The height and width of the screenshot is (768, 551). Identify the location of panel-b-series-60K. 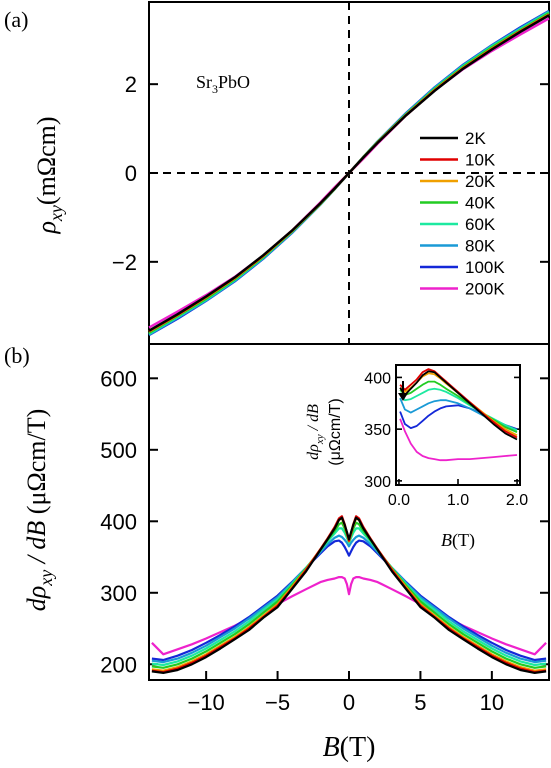
(349, 597).